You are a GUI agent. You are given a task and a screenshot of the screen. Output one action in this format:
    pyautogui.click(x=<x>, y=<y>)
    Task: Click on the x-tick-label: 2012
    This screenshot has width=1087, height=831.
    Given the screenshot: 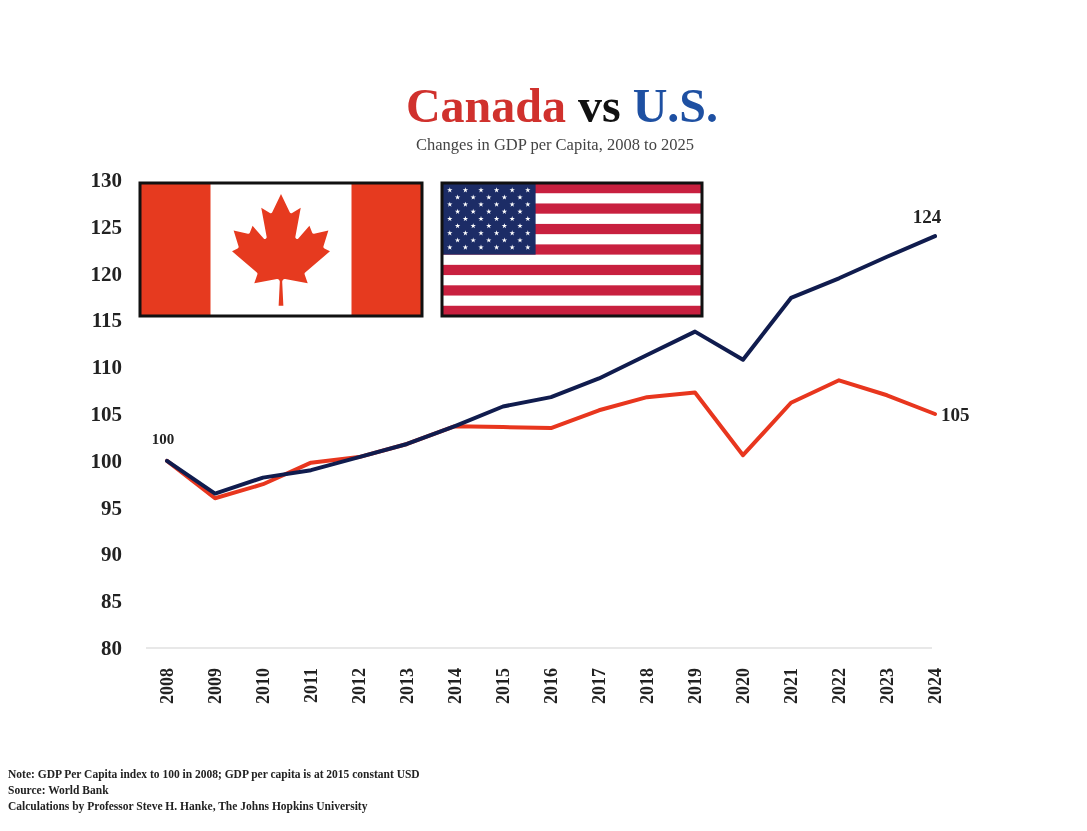 What is the action you would take?
    pyautogui.click(x=359, y=686)
    